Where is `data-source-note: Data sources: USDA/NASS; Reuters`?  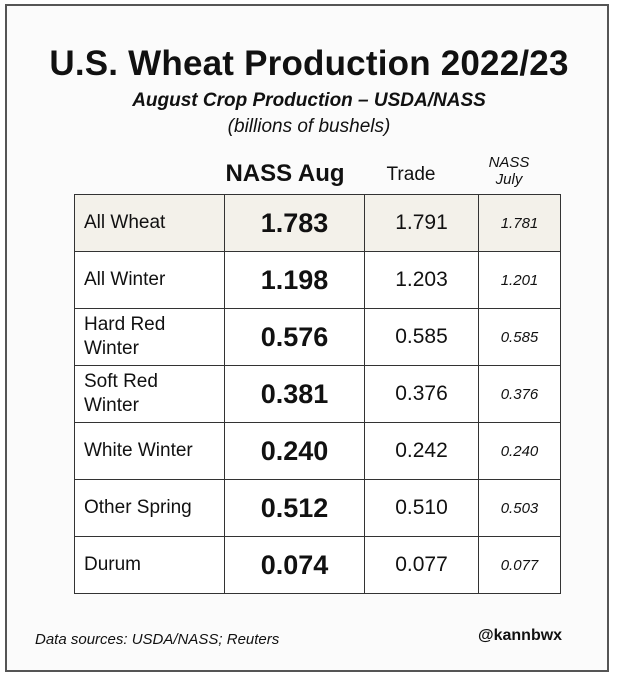 data-source-note: Data sources: USDA/NASS; Reuters is located at coordinates (157, 639).